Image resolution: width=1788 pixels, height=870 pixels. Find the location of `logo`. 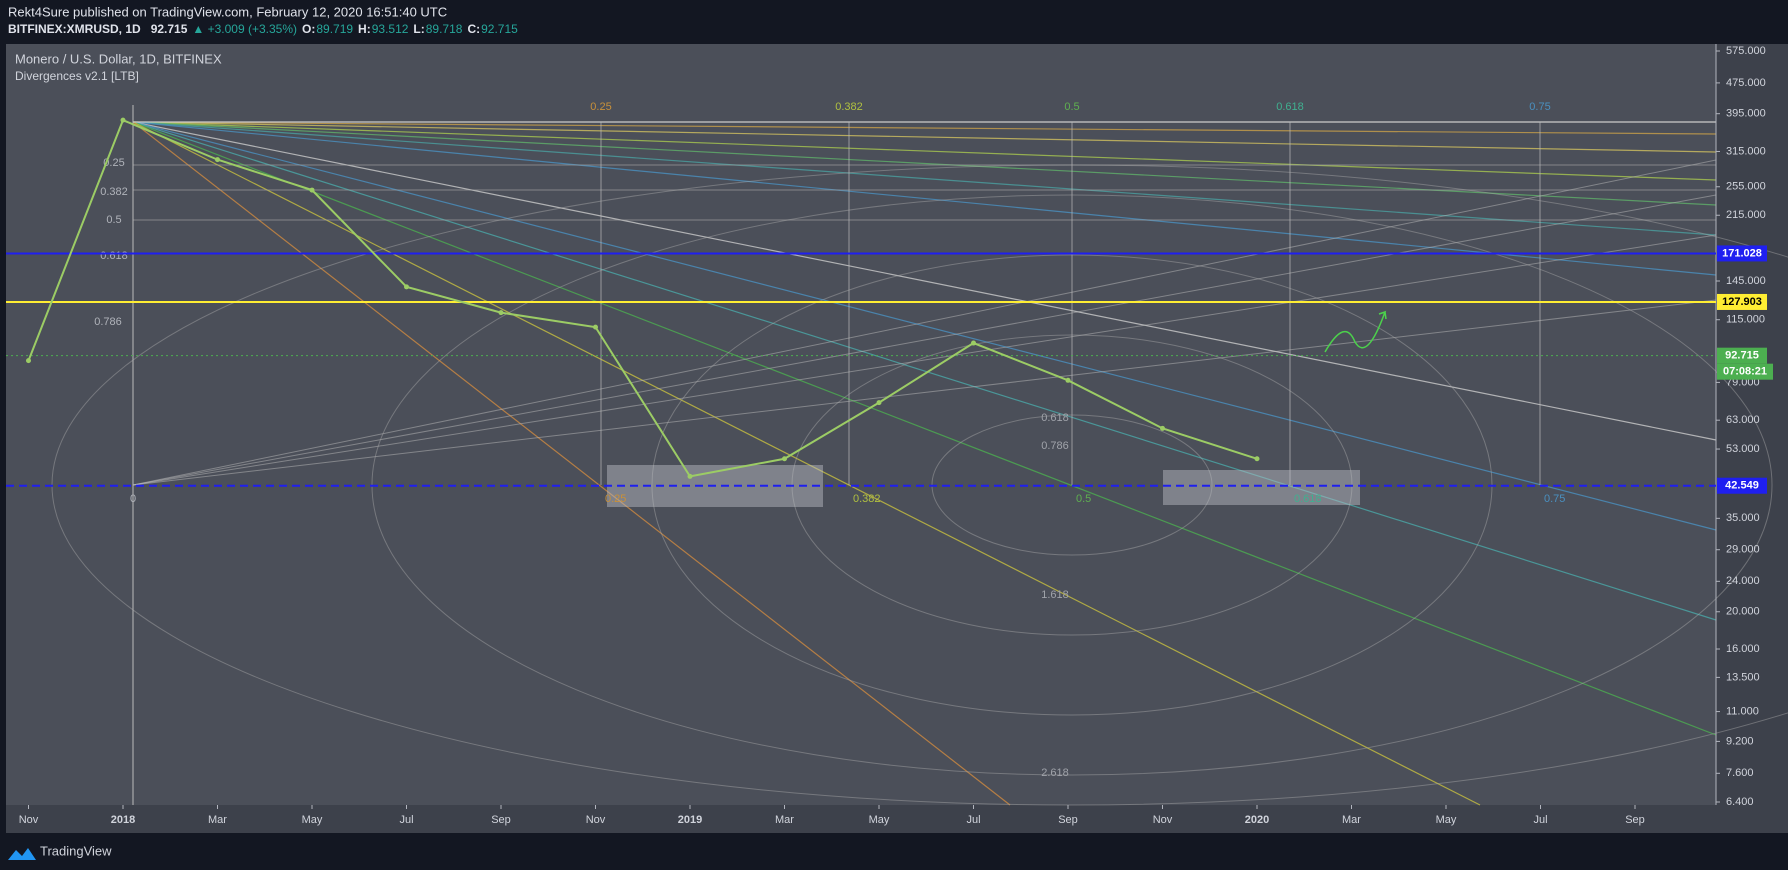

logo is located at coordinates (22, 854).